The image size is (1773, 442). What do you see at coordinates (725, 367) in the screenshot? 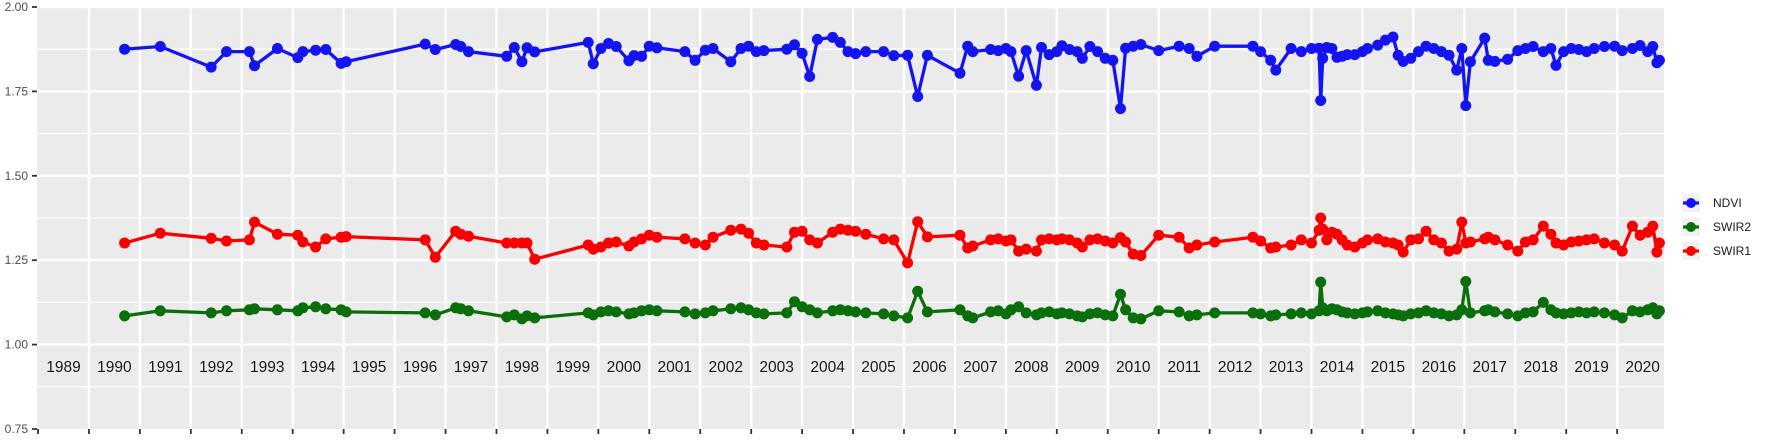
I see `svg-text: 2002` at bounding box center [725, 367].